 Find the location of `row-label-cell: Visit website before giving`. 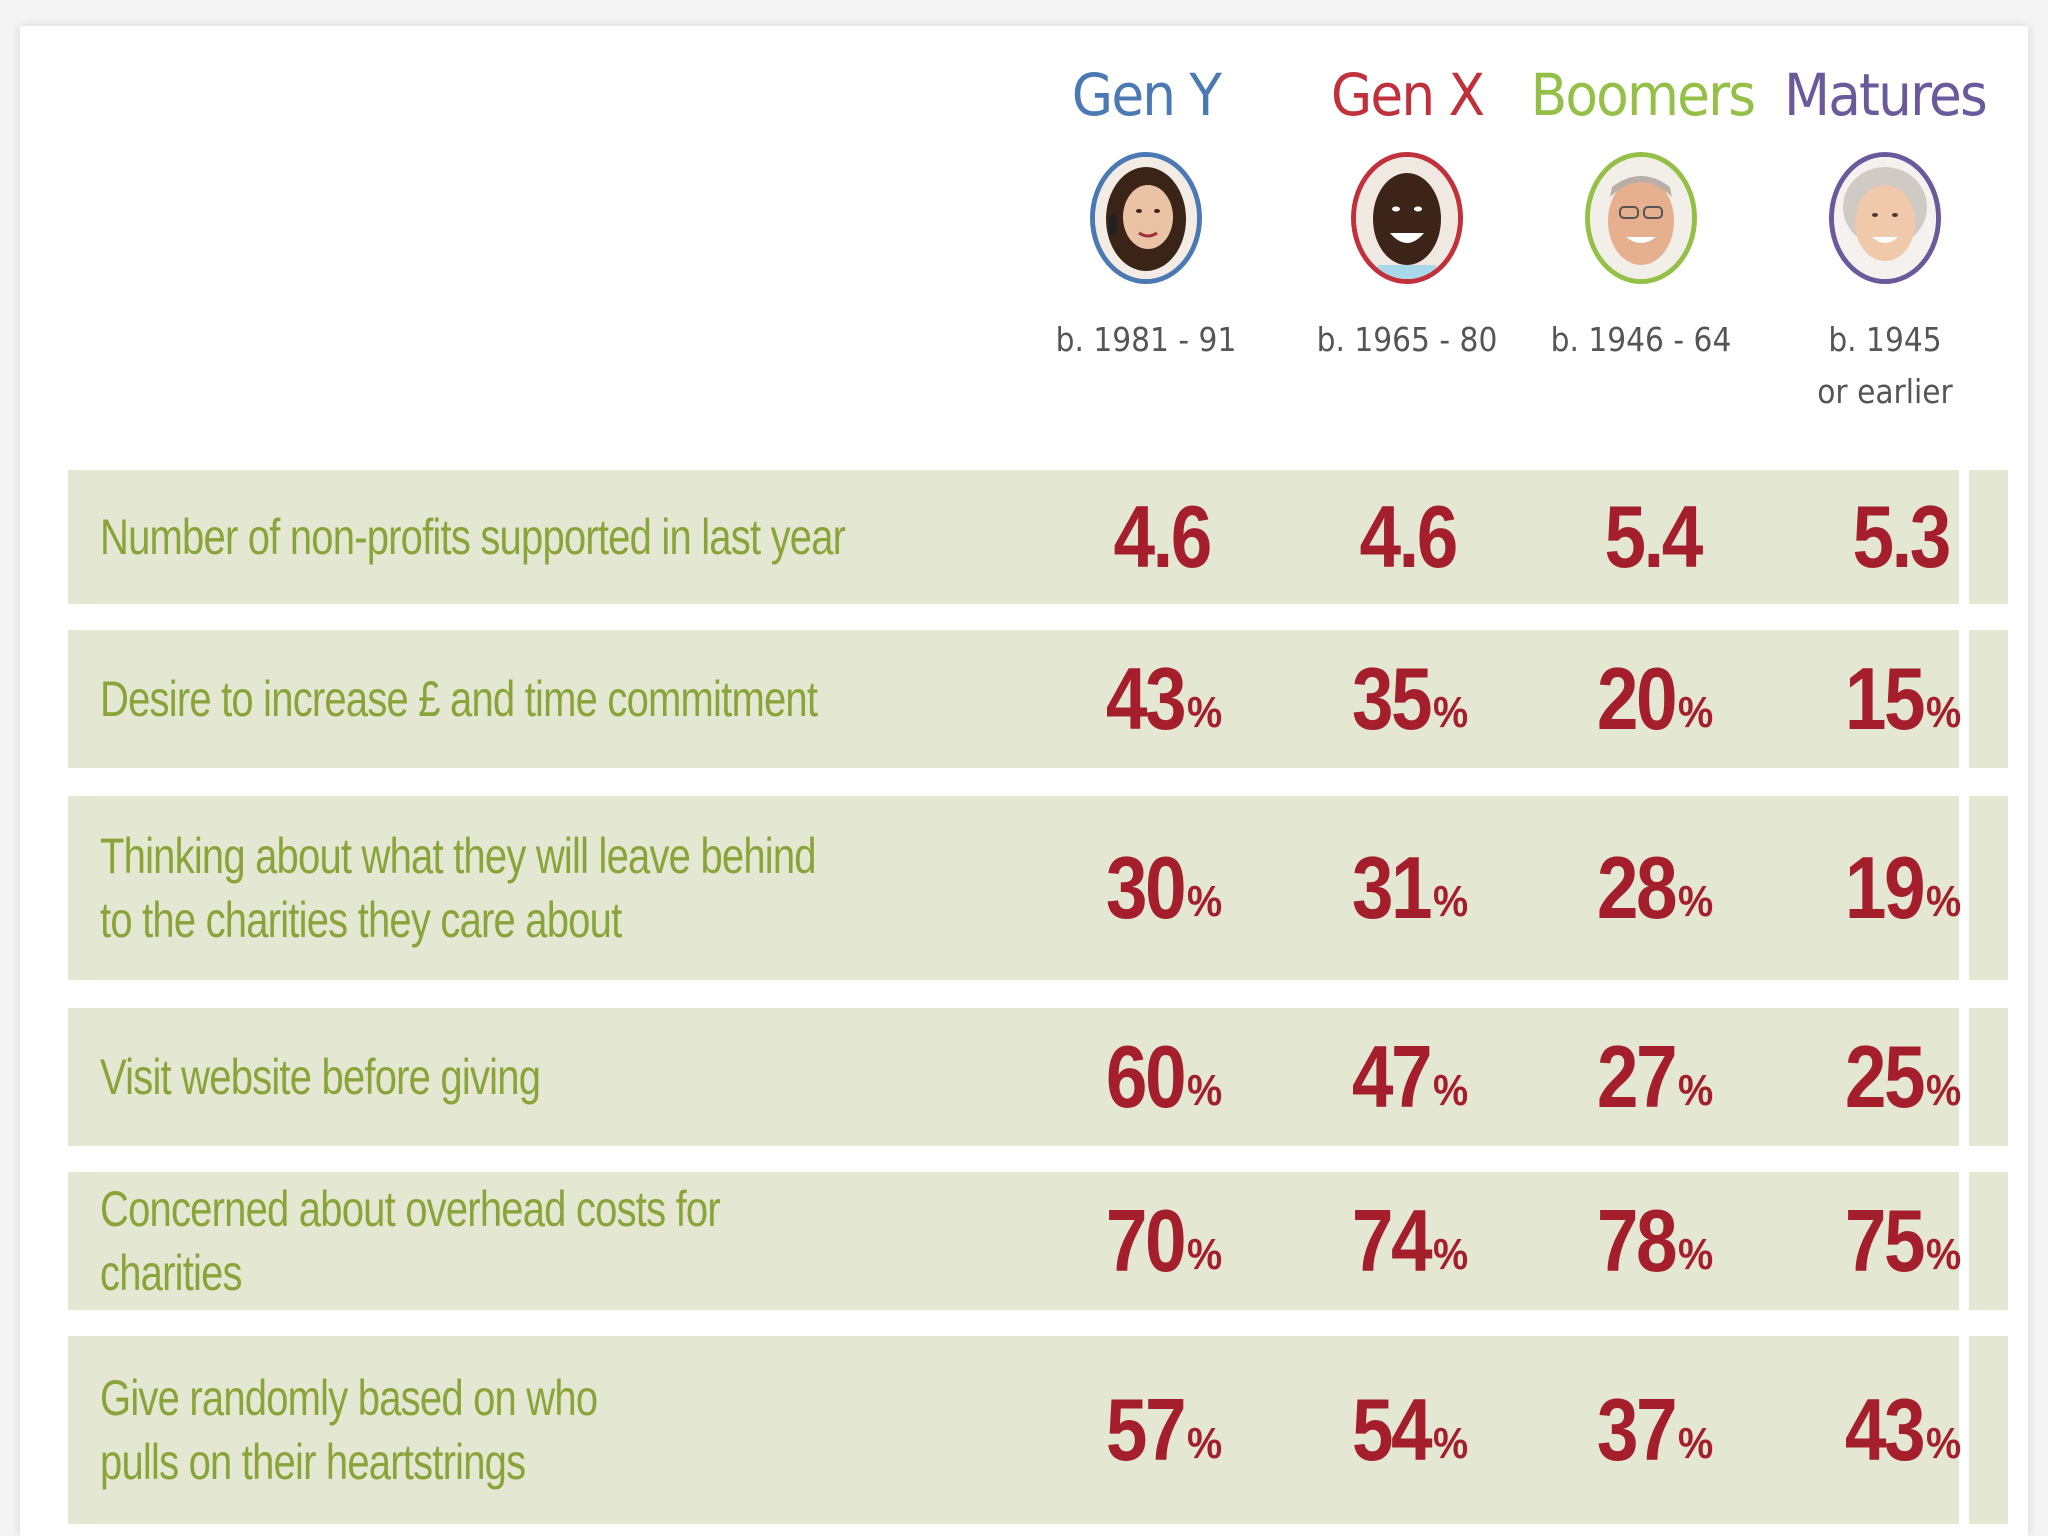

row-label-cell: Visit website before giving is located at coordinates (566, 1077).